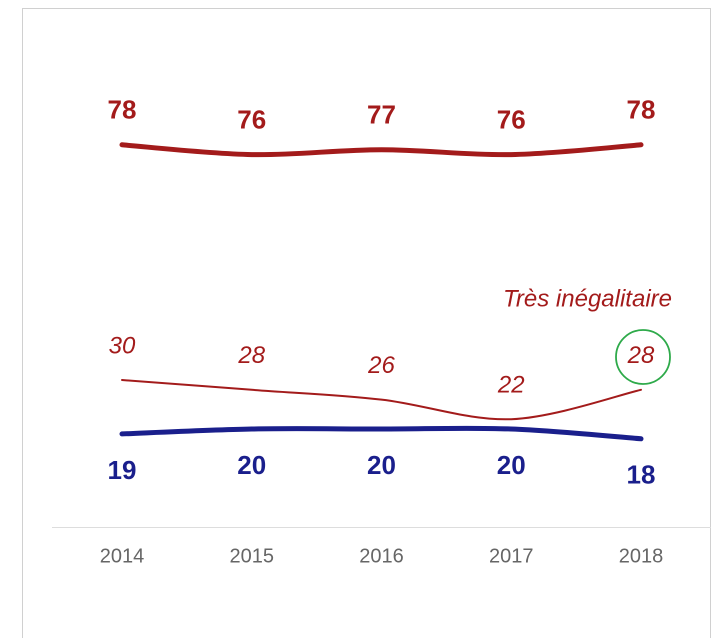 The image size is (723, 638). What do you see at coordinates (511, 556) in the screenshot?
I see `x-tick-label: 2017` at bounding box center [511, 556].